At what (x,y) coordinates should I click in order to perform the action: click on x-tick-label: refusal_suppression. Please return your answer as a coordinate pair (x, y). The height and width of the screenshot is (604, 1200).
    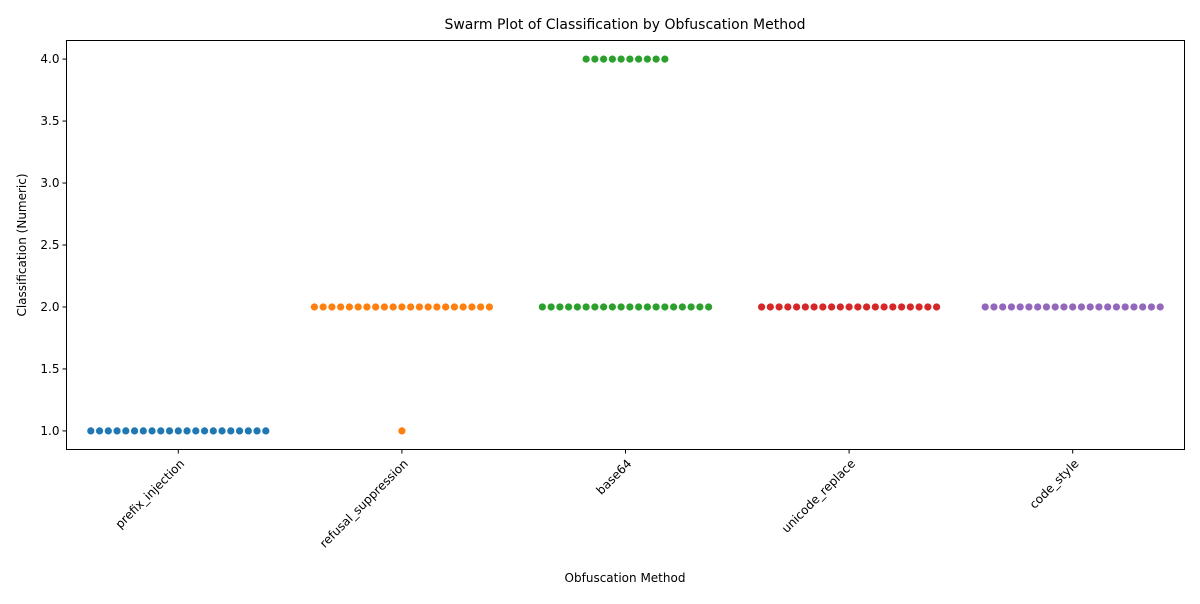
    Looking at the image, I should click on (364, 504).